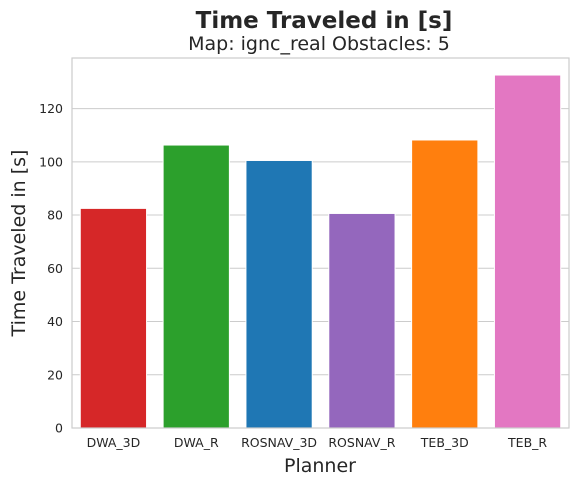 The image size is (577, 486). Describe the element at coordinates (279, 442) in the screenshot. I see `x-tick-label: ROSNAV_3D` at that location.